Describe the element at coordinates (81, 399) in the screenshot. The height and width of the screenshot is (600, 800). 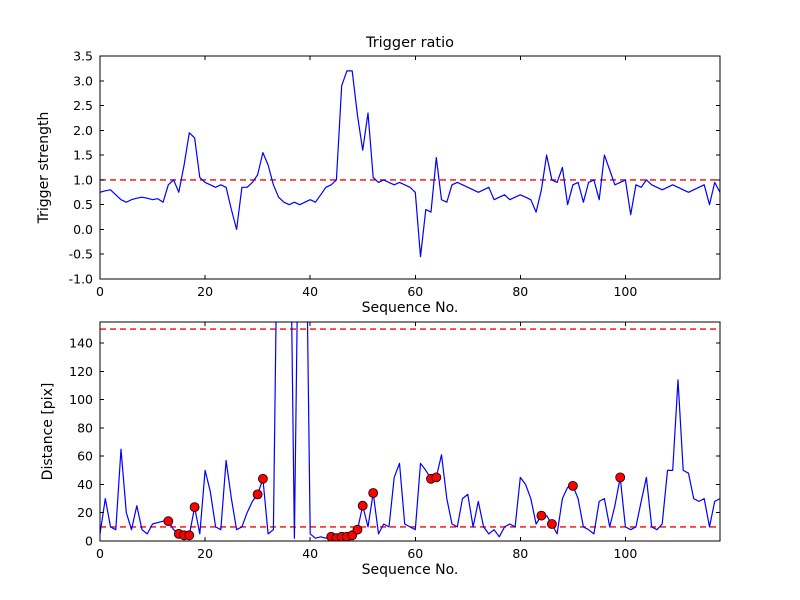
I see `y-tick-label: 100` at that location.